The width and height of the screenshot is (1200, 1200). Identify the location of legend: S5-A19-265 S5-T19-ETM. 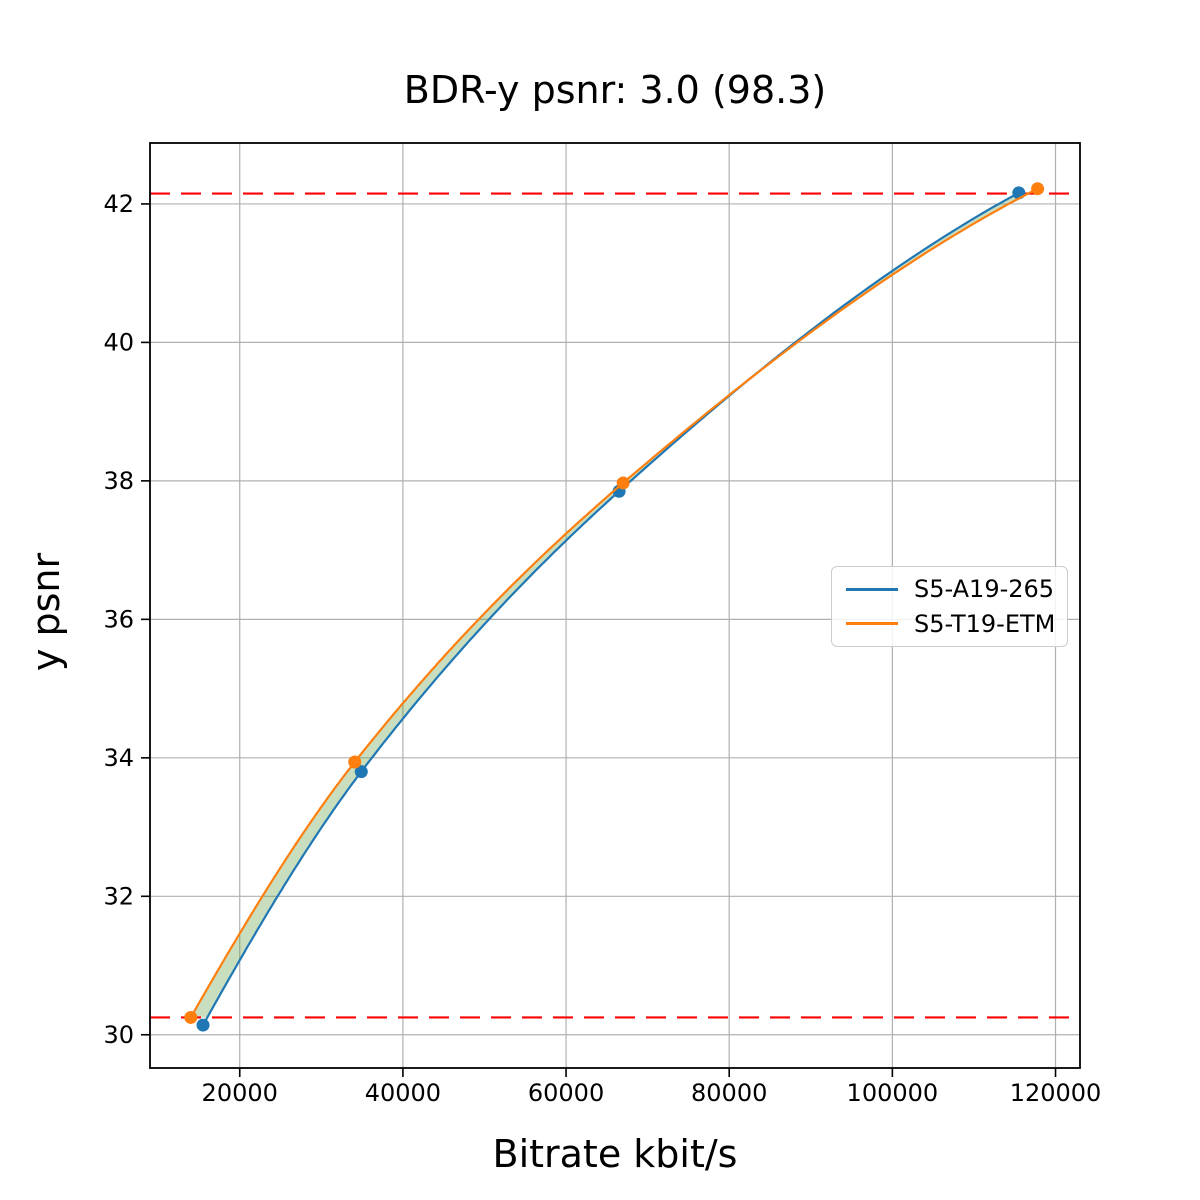
(949, 606).